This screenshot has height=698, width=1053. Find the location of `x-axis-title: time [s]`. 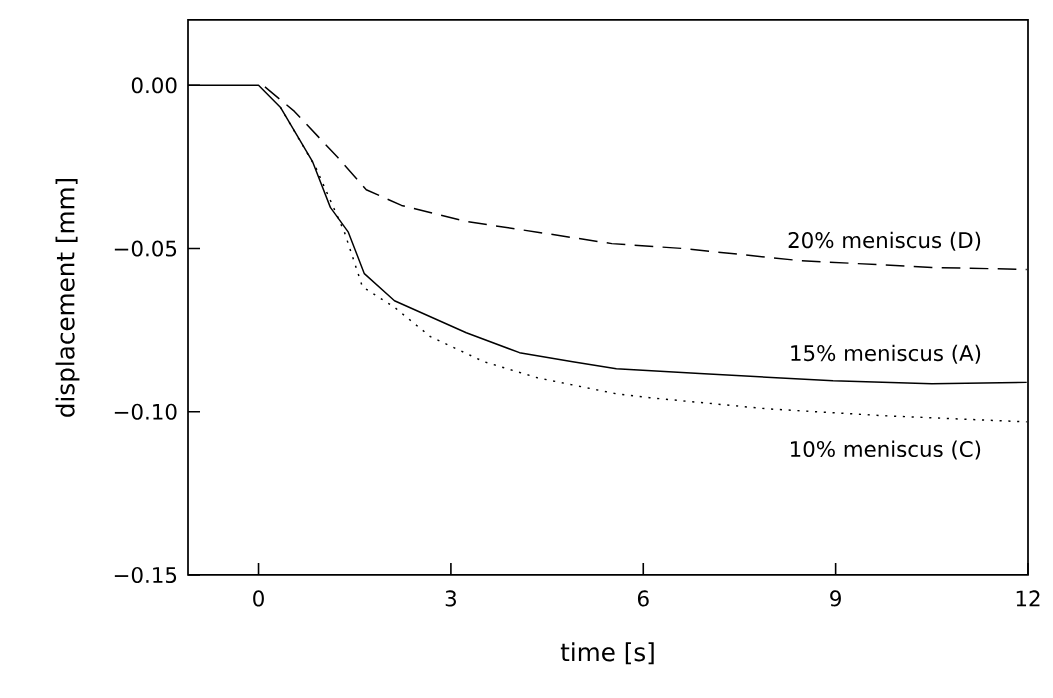

x-axis-title: time [s] is located at coordinates (607, 653).